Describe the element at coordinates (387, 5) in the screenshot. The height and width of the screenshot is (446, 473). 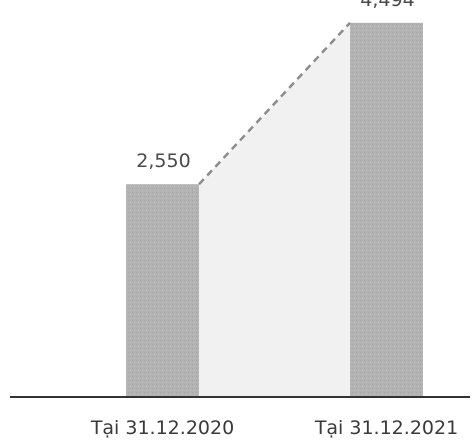
I see `value-label: 4,494` at that location.